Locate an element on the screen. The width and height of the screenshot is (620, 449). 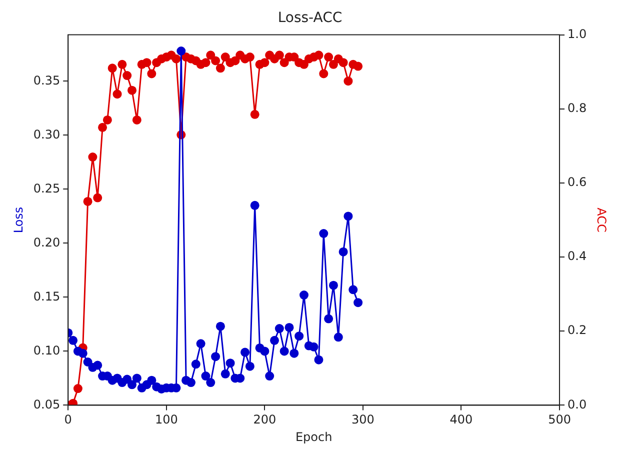
x-tick-label: 300 is located at coordinates (363, 419).